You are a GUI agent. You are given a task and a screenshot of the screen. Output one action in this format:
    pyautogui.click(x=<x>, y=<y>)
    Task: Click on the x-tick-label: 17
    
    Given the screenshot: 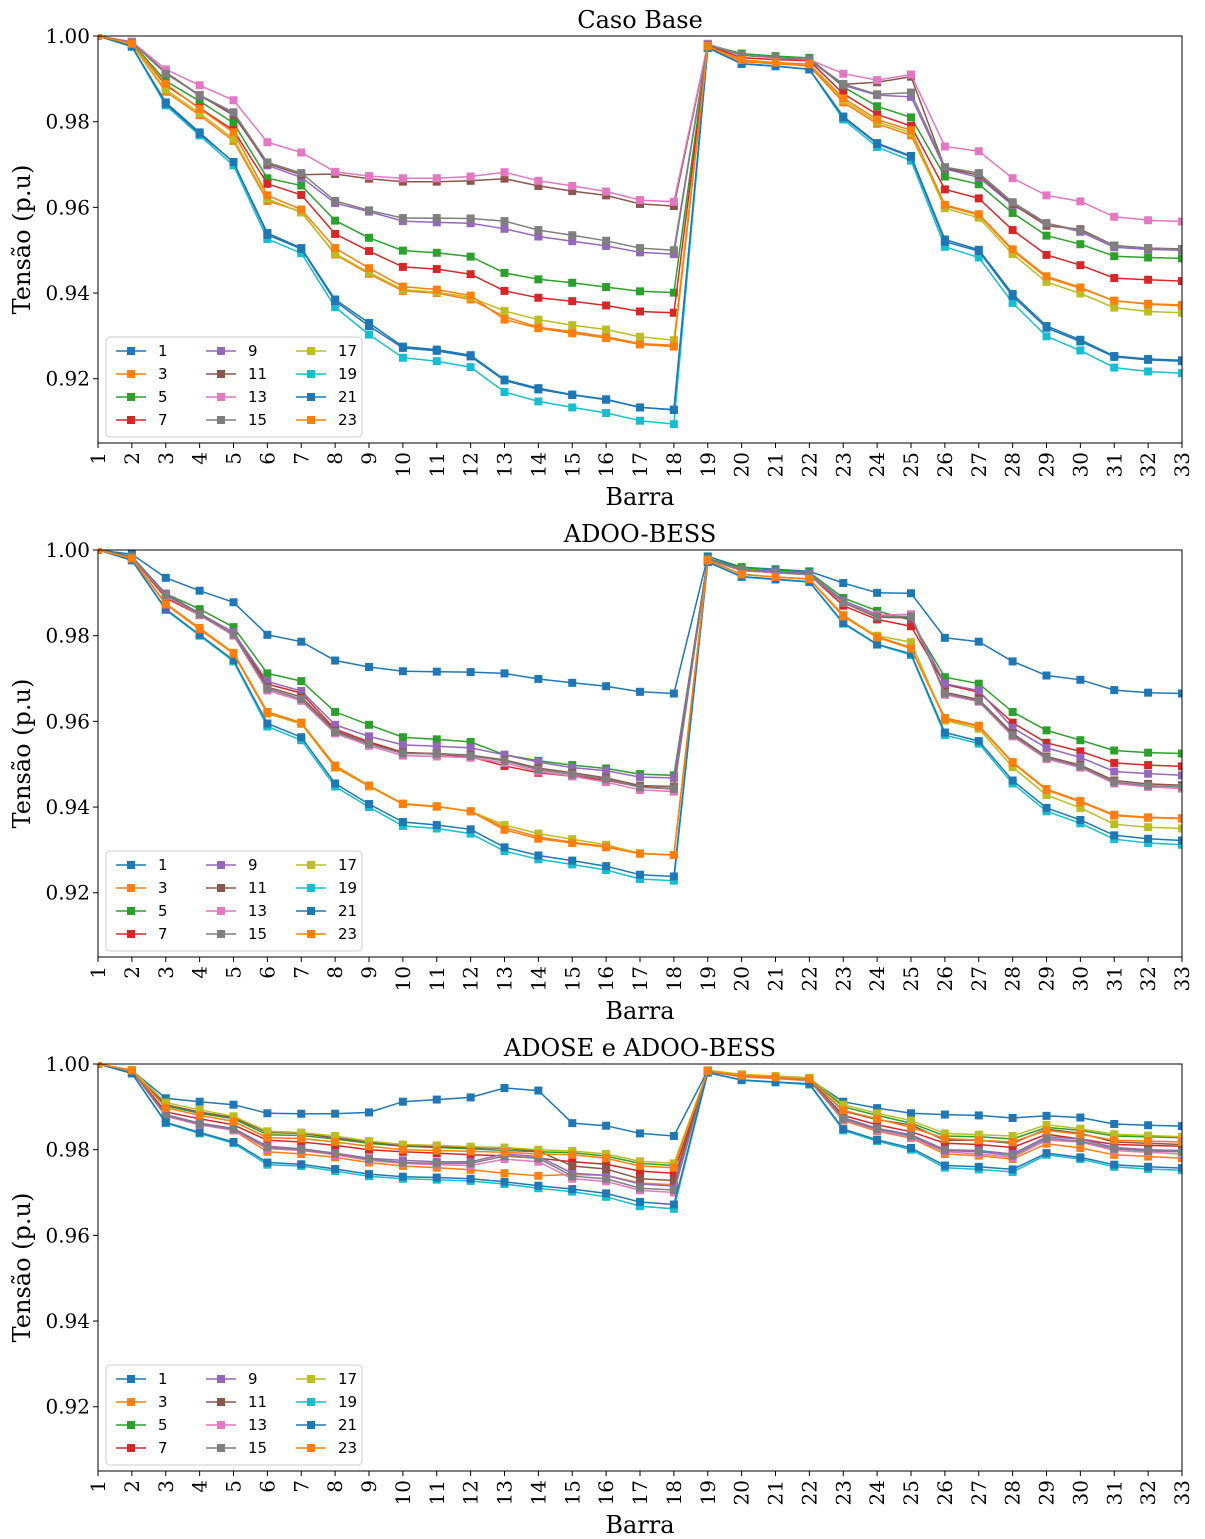 What is the action you would take?
    pyautogui.click(x=640, y=1492)
    